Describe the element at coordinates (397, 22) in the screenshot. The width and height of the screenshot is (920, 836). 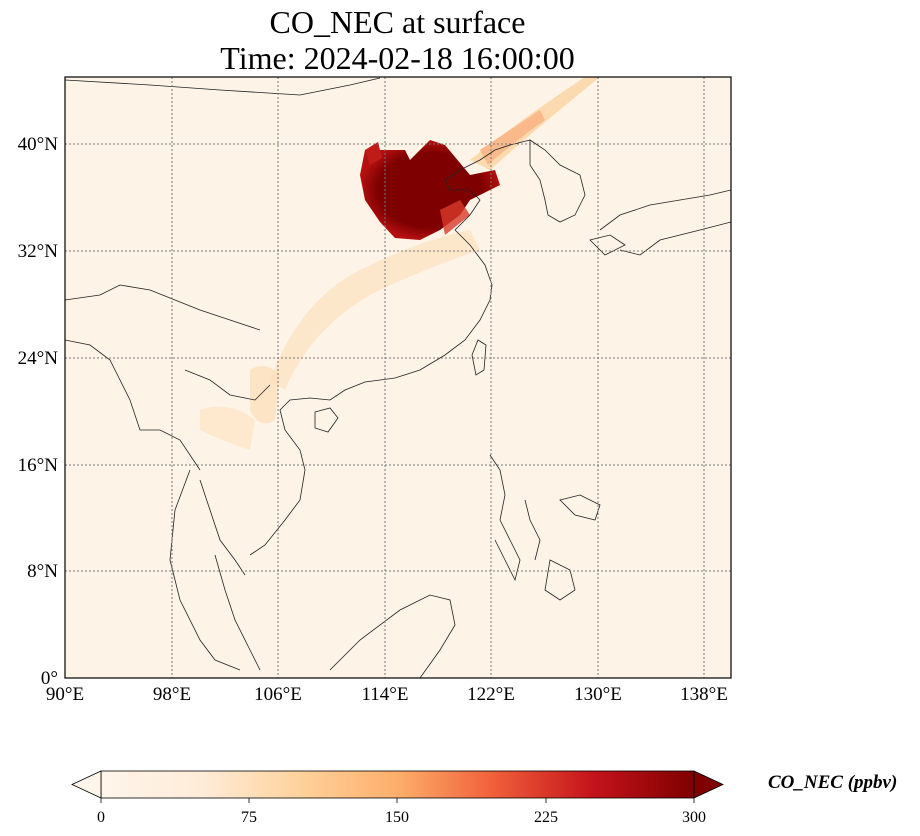
I see `map-title-line1: CO_NEC at surface` at that location.